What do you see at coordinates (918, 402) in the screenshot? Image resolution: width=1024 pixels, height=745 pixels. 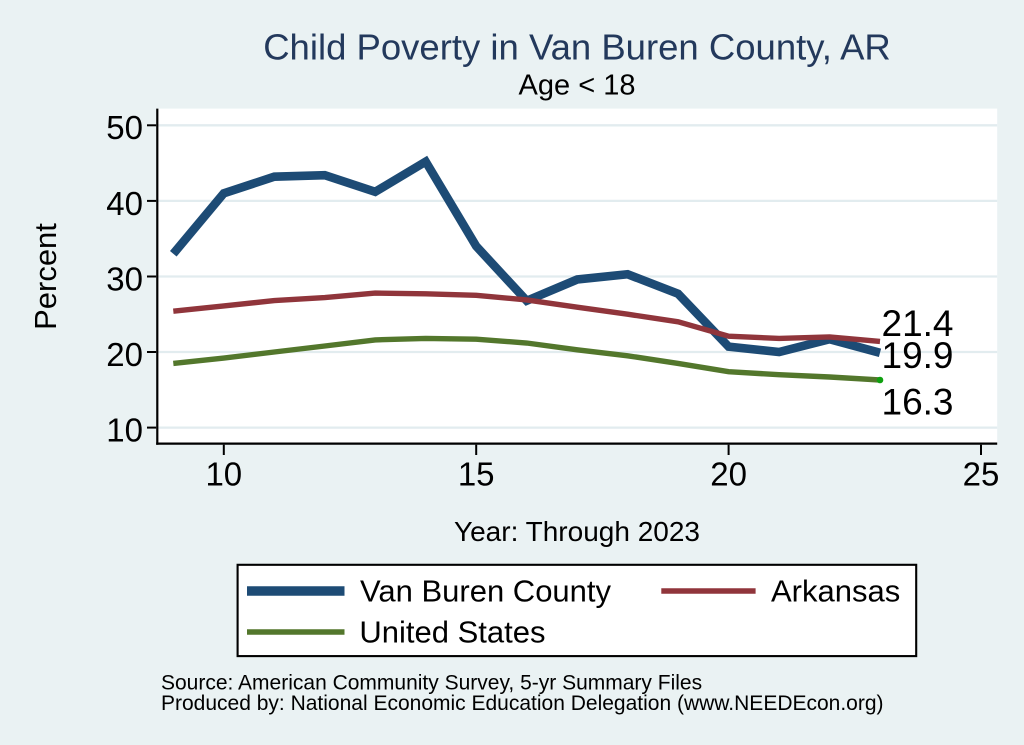 I see `svg-text: 16.3` at bounding box center [918, 402].